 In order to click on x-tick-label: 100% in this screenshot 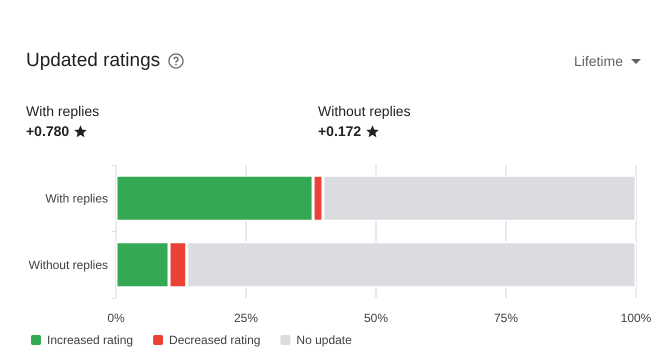, I will do `click(636, 318)`.